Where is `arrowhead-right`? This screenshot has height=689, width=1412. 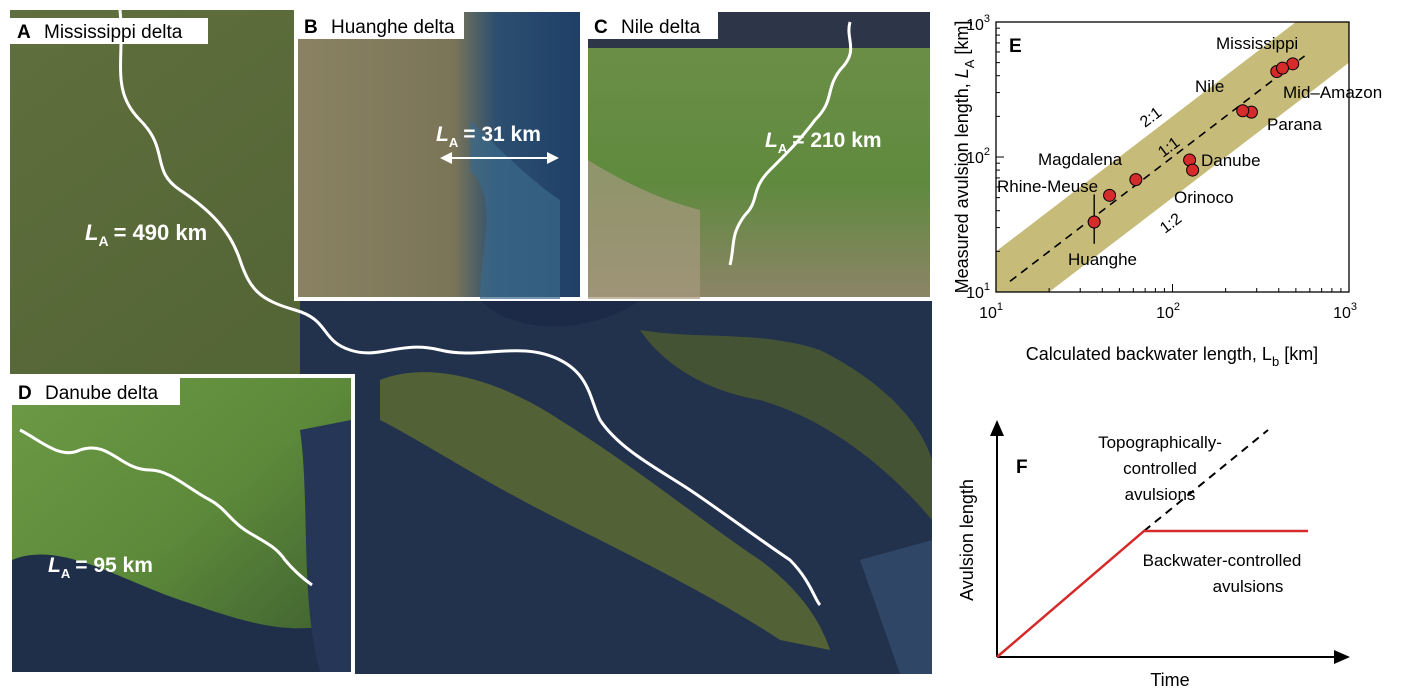 arrowhead-right is located at coordinates (553, 158).